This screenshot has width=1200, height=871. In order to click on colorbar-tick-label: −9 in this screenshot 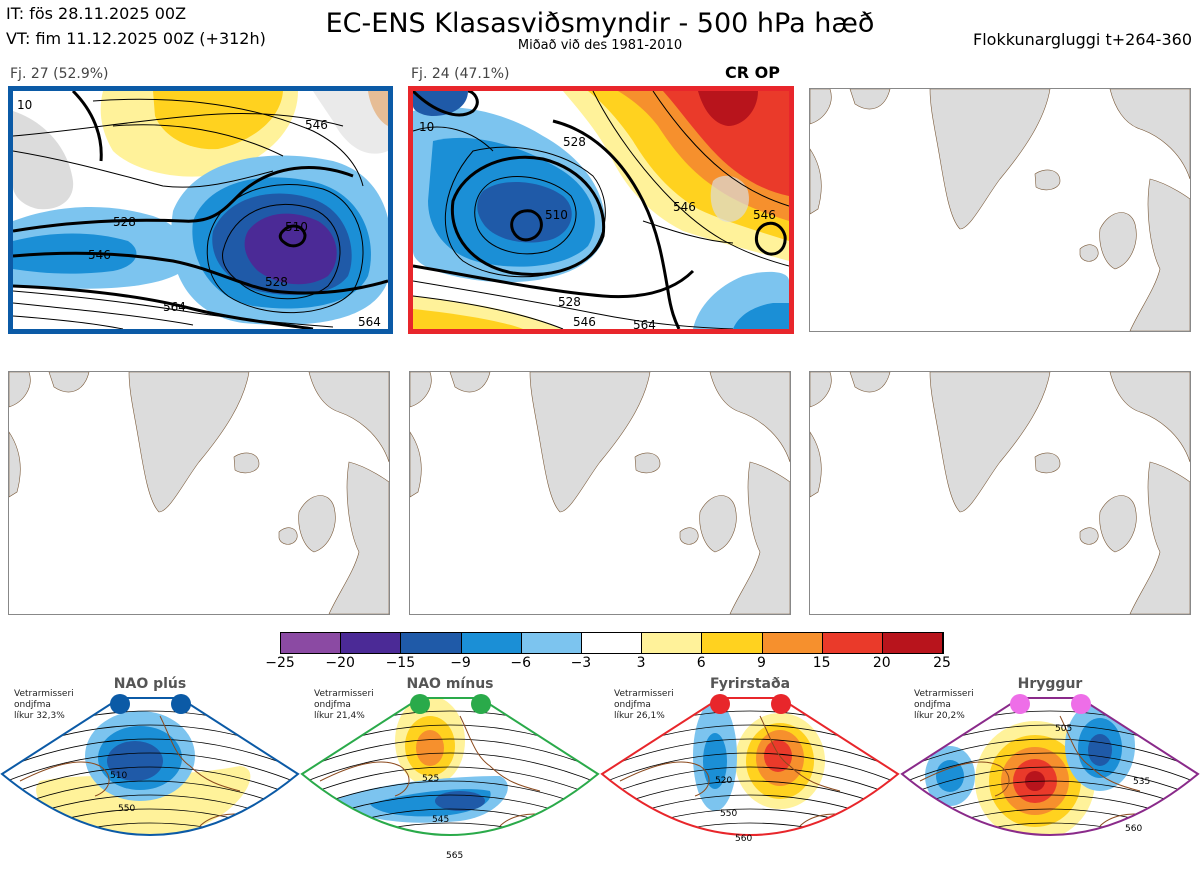, I will do `click(460, 663)`.